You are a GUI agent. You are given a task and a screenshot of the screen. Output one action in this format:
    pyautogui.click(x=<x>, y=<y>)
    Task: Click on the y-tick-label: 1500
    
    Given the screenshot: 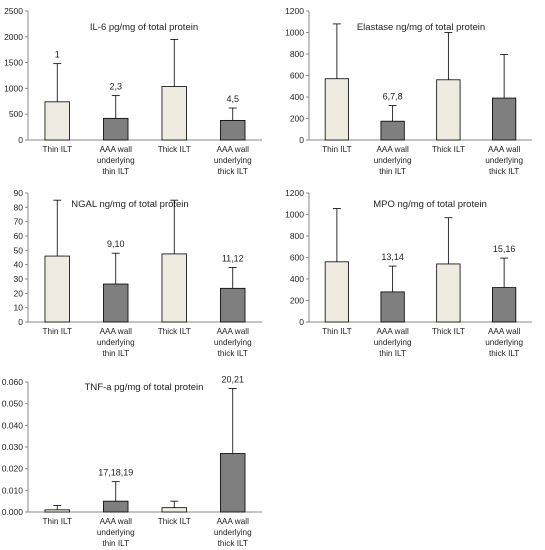 What is the action you would take?
    pyautogui.click(x=13, y=63)
    